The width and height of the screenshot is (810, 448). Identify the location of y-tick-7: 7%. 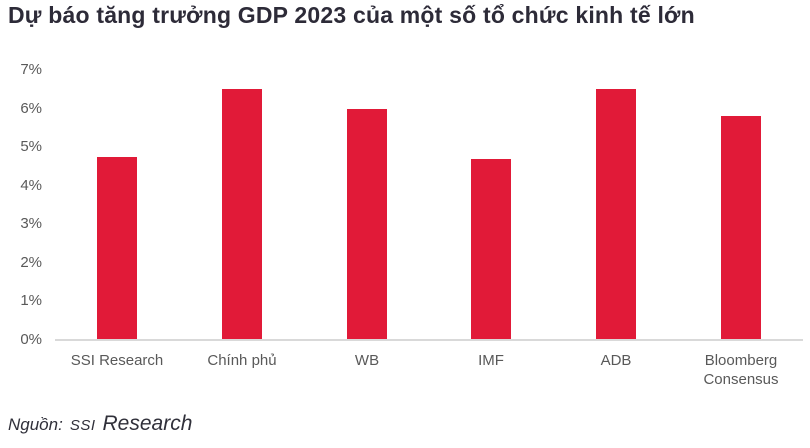
(31, 69).